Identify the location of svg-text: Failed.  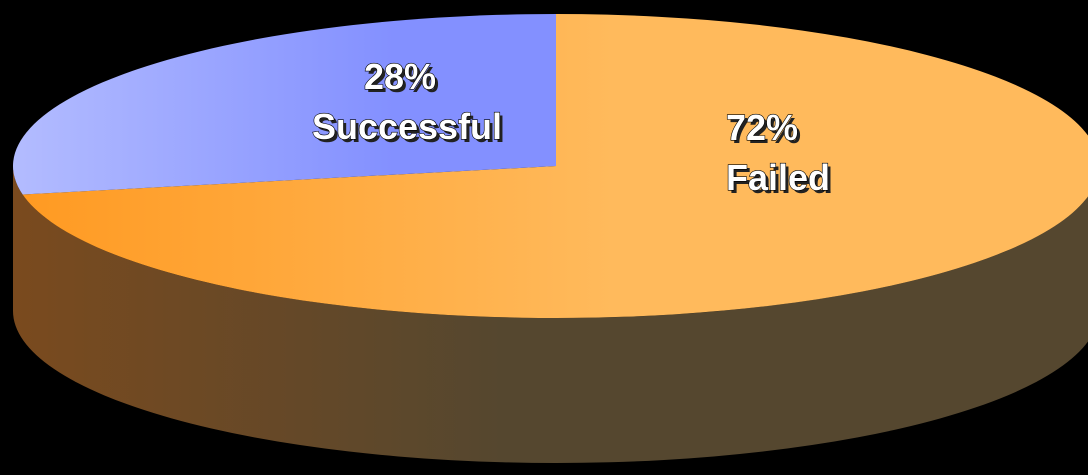
(781, 180).